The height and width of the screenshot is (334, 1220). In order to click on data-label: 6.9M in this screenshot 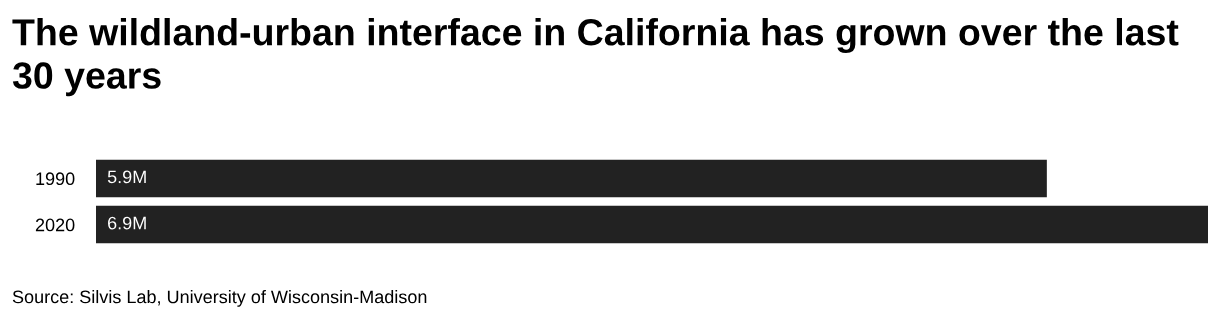, I will do `click(127, 223)`.